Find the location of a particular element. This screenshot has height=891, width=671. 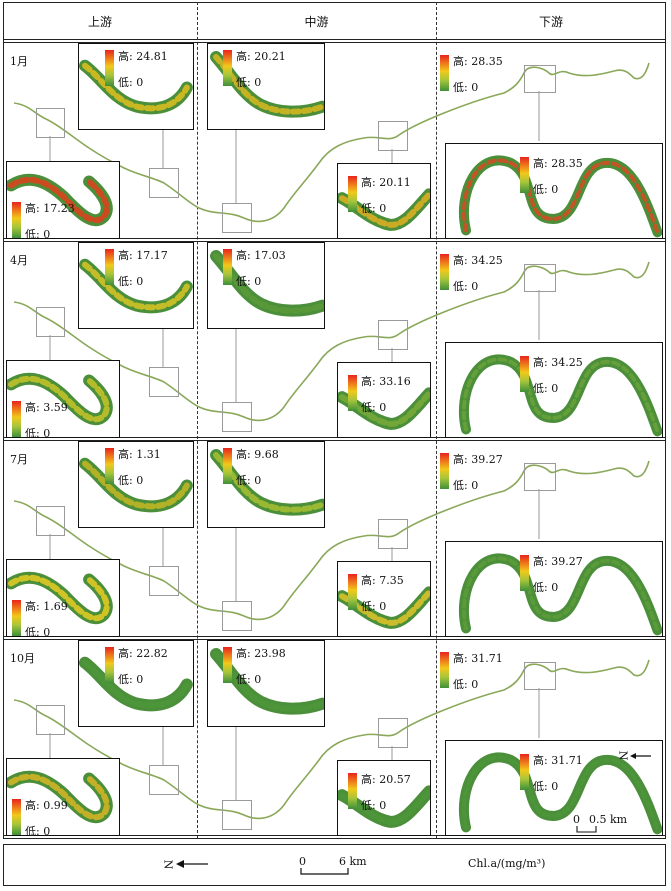

legend-high-value: 高: 1.69 is located at coordinates (46, 606).